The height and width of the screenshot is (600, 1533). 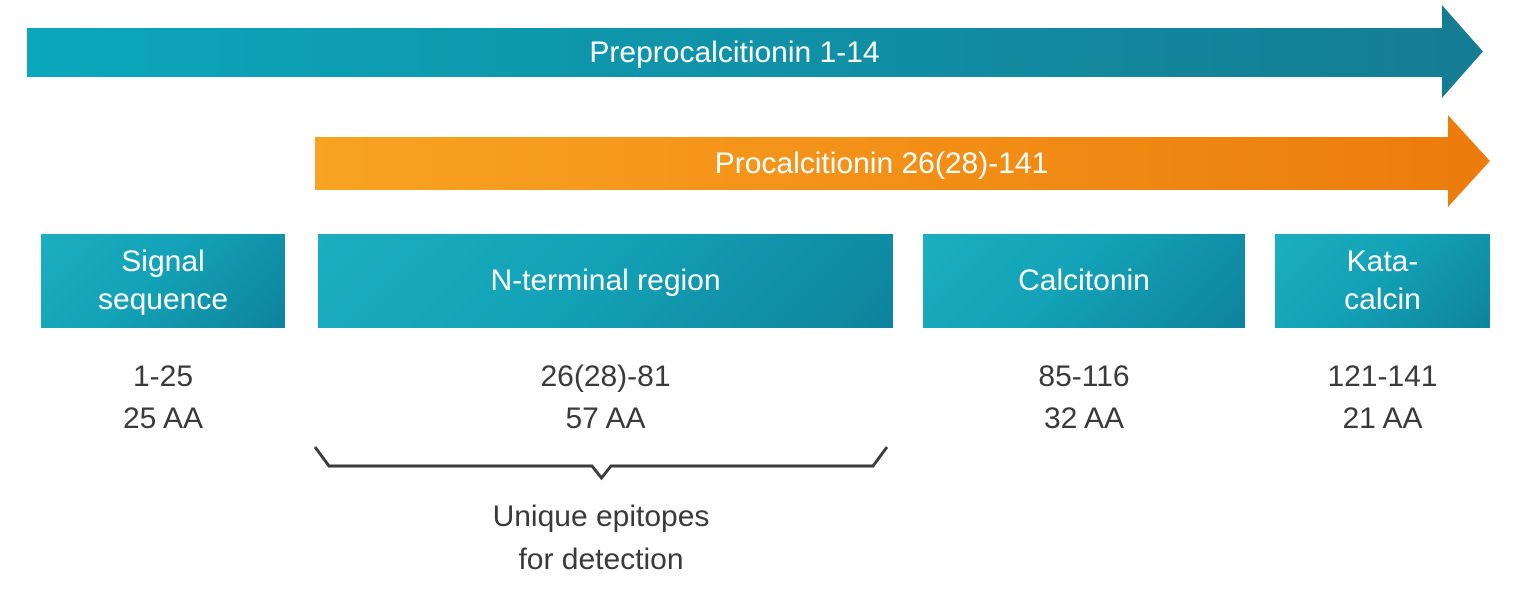 What do you see at coordinates (163, 281) in the screenshot?
I see `region-box-signal-sequence: Signal sequence` at bounding box center [163, 281].